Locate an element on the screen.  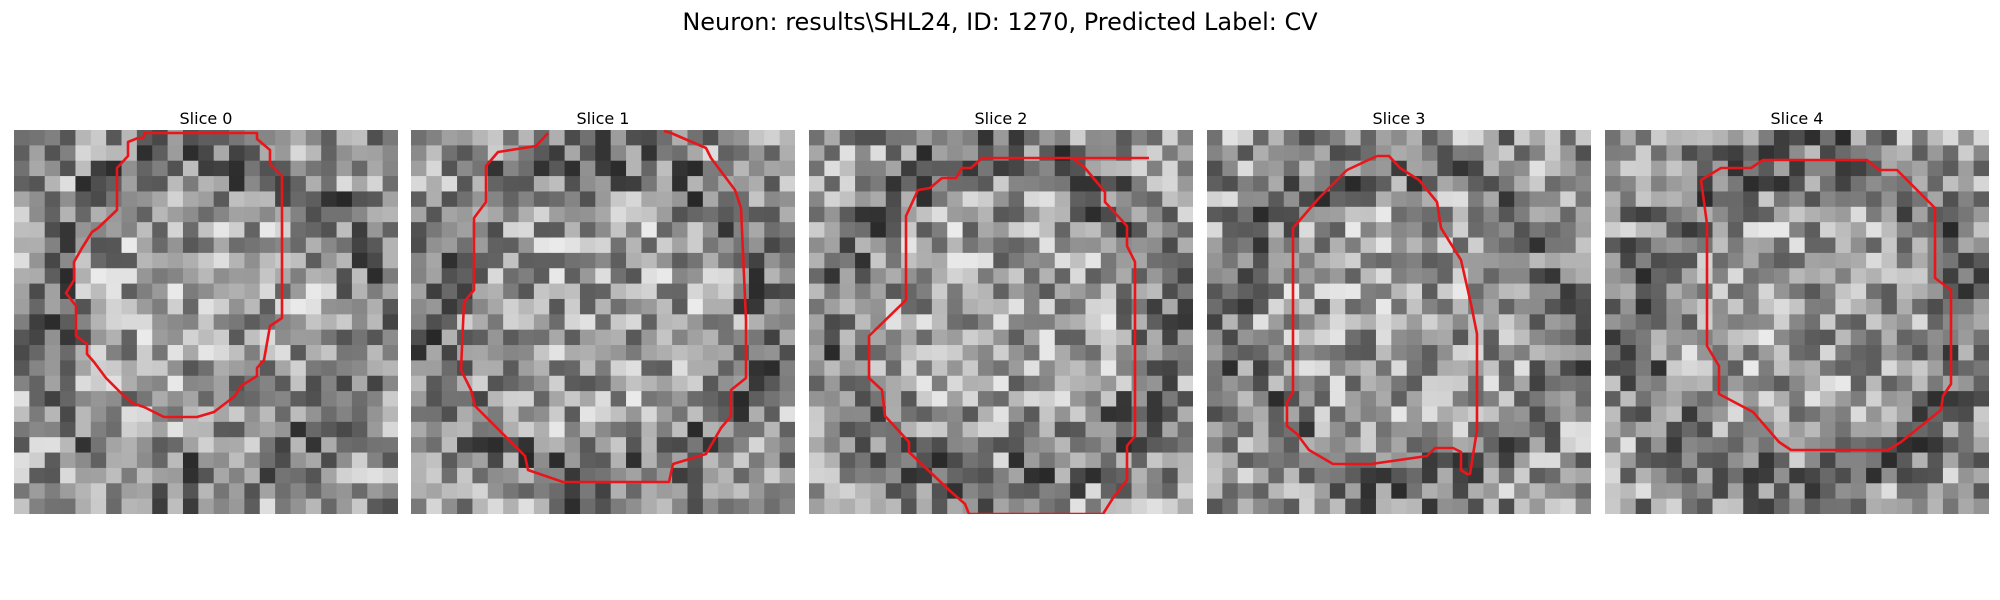
slice-panel-1: Slice 1 is located at coordinates (603, 311).